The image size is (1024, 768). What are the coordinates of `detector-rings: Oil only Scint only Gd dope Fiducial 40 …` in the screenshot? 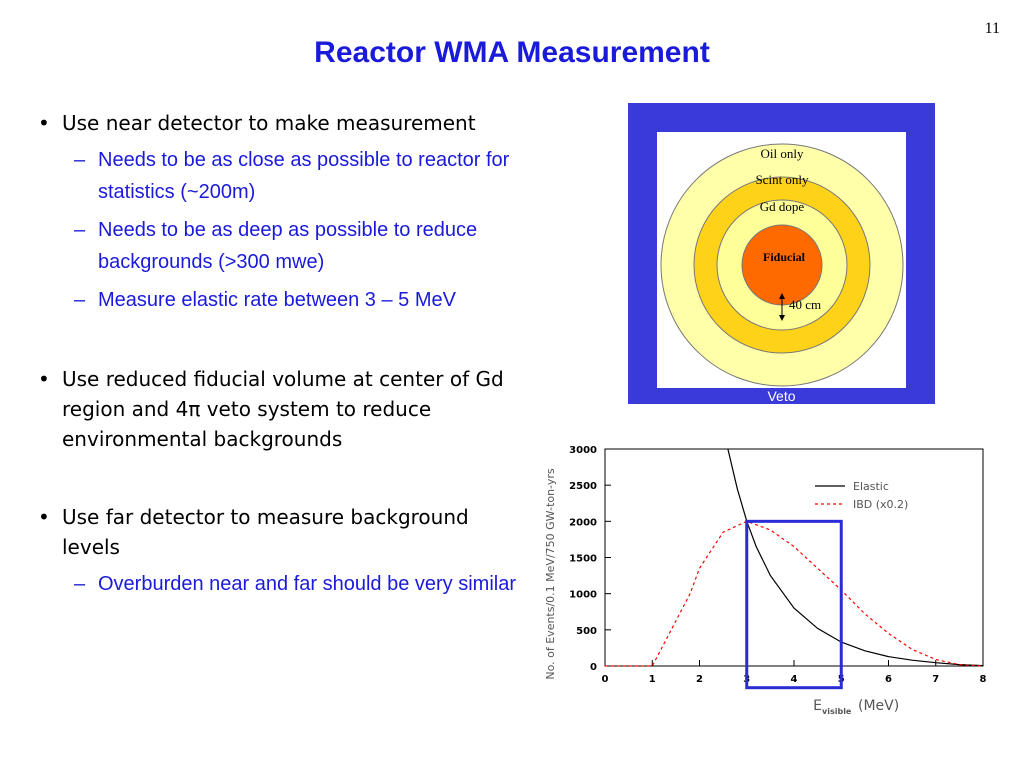 It's located at (782, 265).